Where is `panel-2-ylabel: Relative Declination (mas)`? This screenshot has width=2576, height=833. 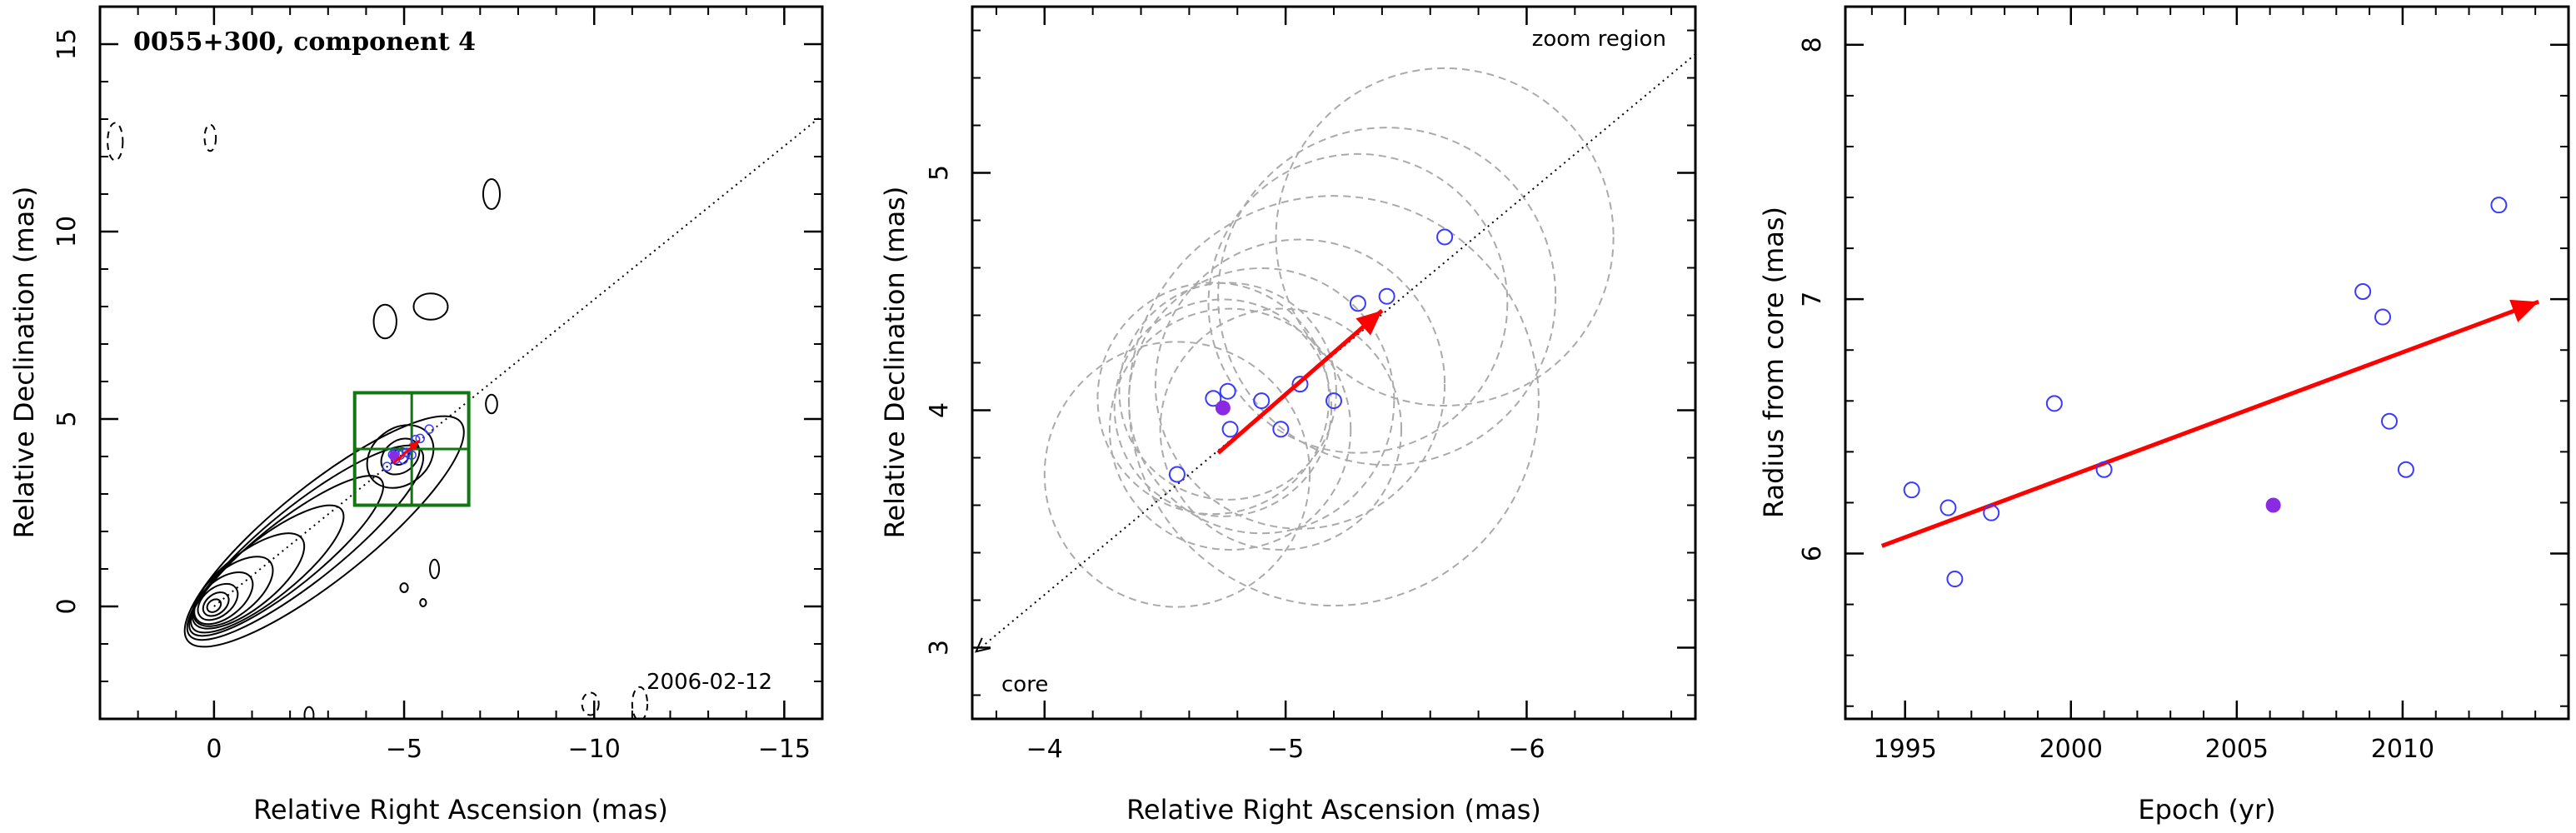
panel-2-ylabel: Relative Declination (mas) is located at coordinates (895, 363).